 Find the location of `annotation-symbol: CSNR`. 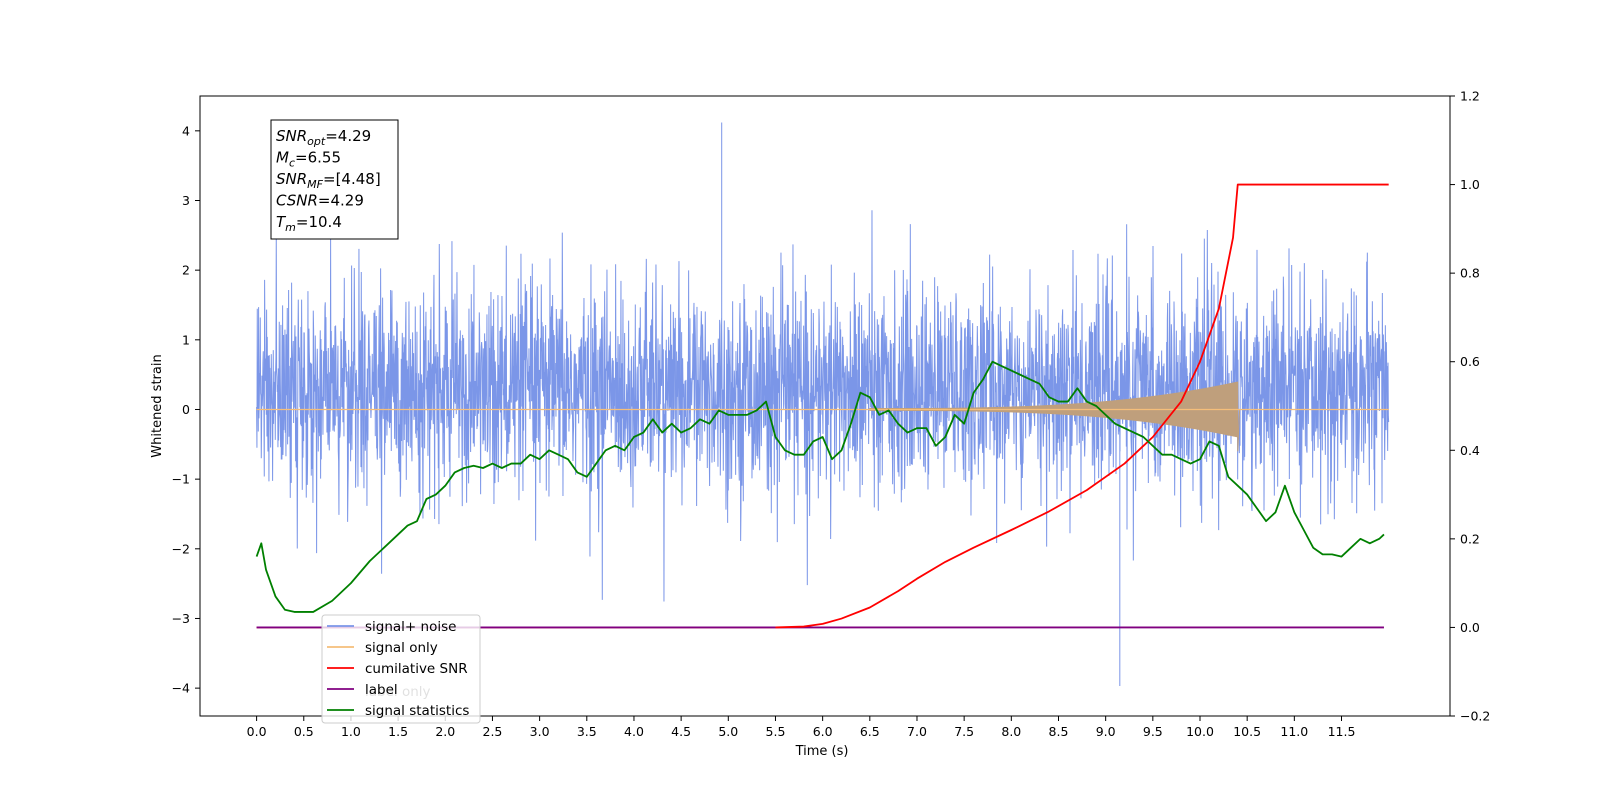

annotation-symbol: CSNR is located at coordinates (297, 201).